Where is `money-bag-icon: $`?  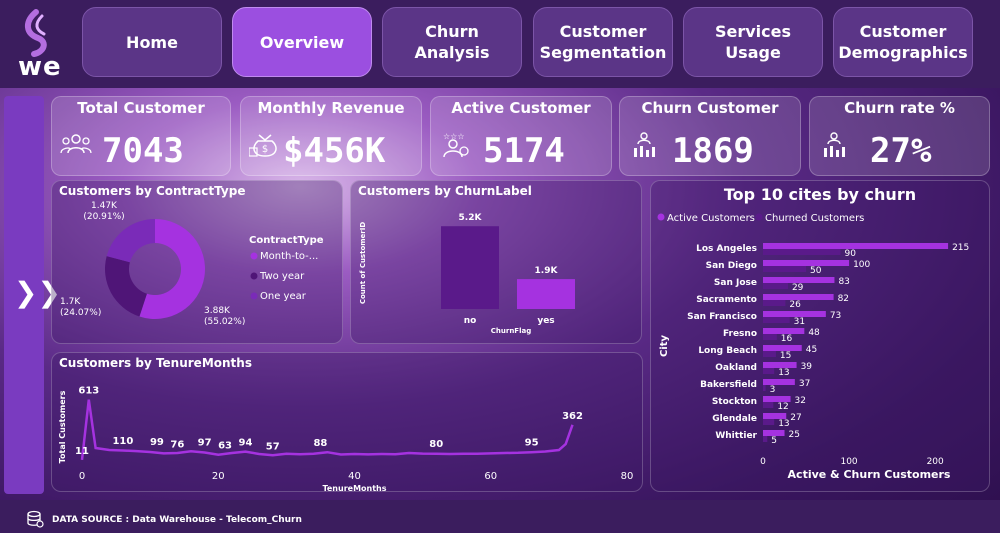 money-bag-icon: $ is located at coordinates (263, 145).